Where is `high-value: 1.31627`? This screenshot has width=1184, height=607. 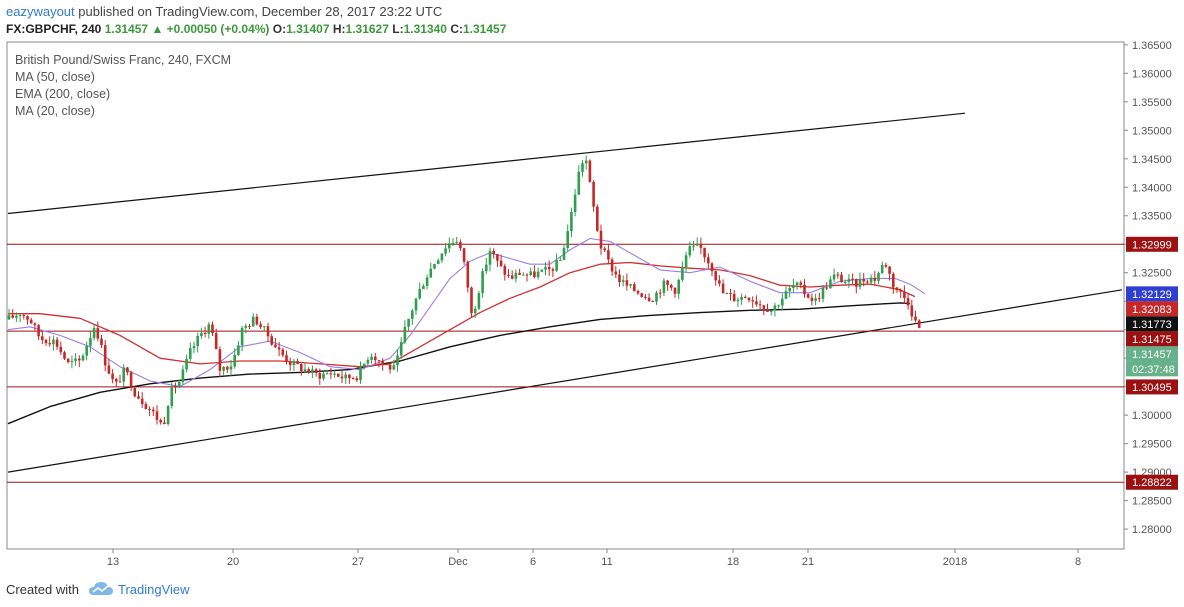 high-value: 1.31627 is located at coordinates (367, 29).